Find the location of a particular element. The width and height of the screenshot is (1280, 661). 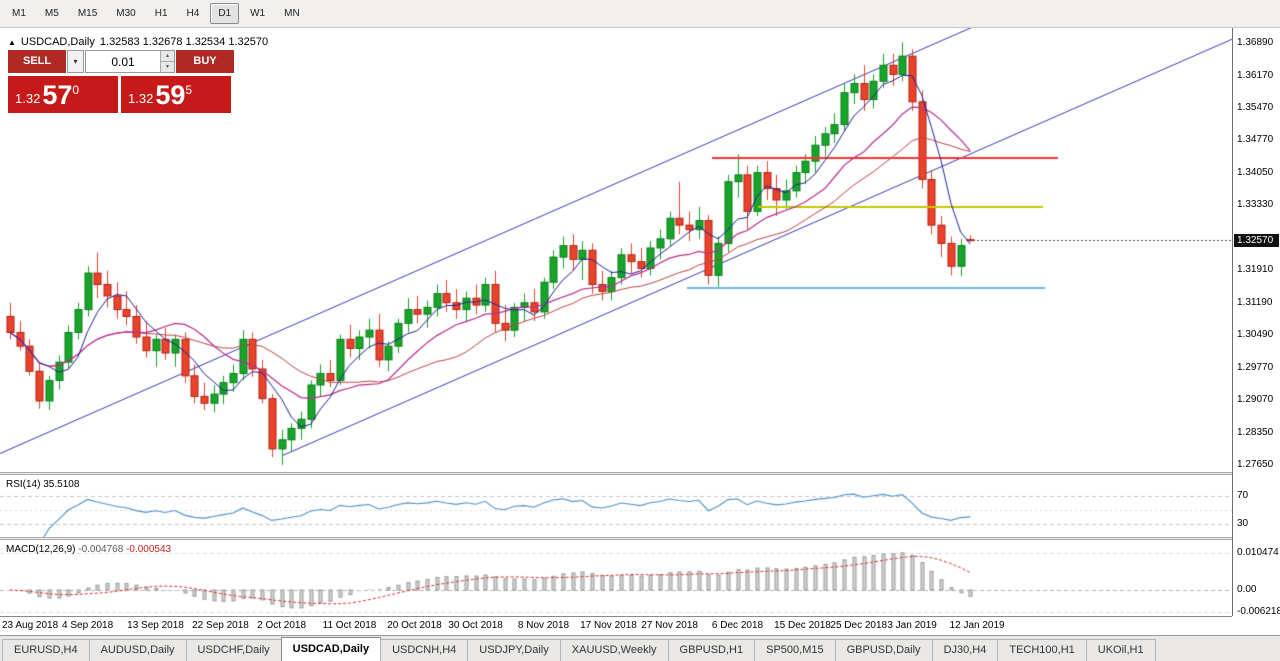

rsi-axis-label: 30 is located at coordinates (1243, 523).